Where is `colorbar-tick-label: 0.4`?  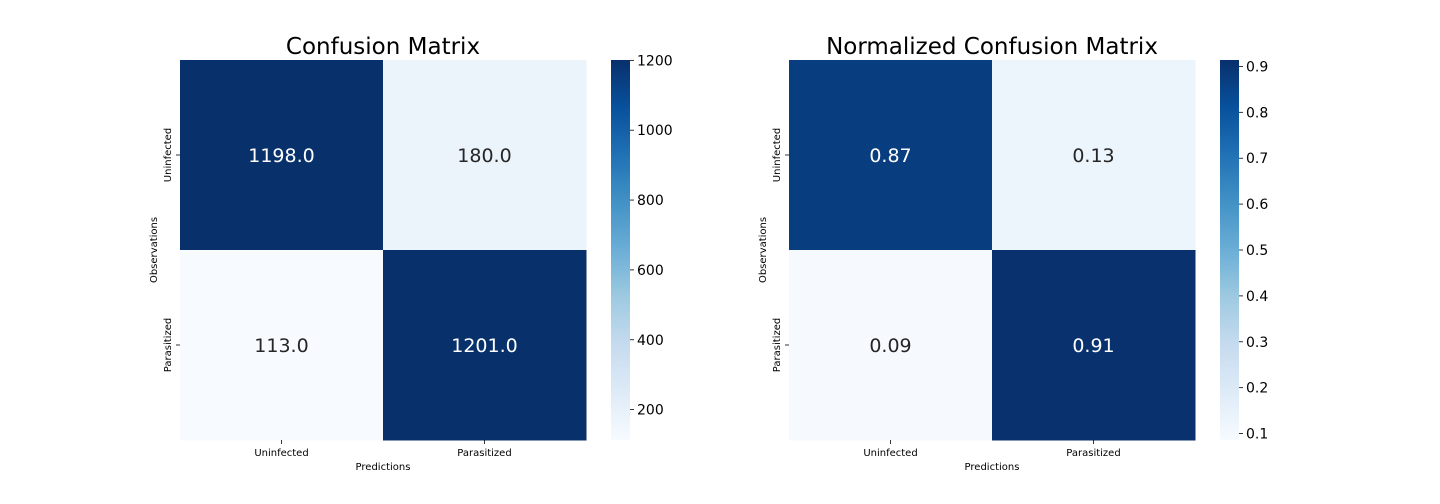 colorbar-tick-label: 0.4 is located at coordinates (1257, 297).